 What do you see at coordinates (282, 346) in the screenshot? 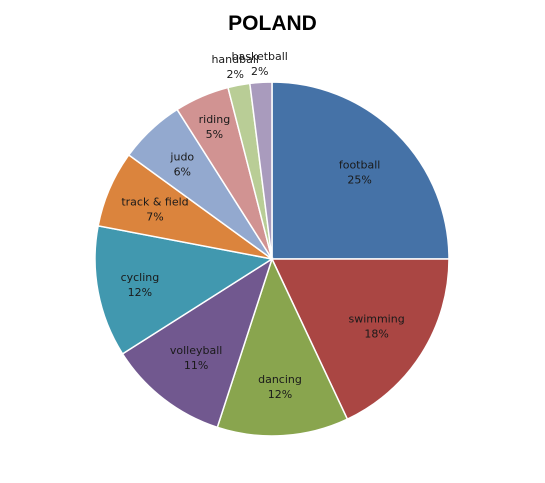
I see `pie-slice-dancing` at bounding box center [282, 346].